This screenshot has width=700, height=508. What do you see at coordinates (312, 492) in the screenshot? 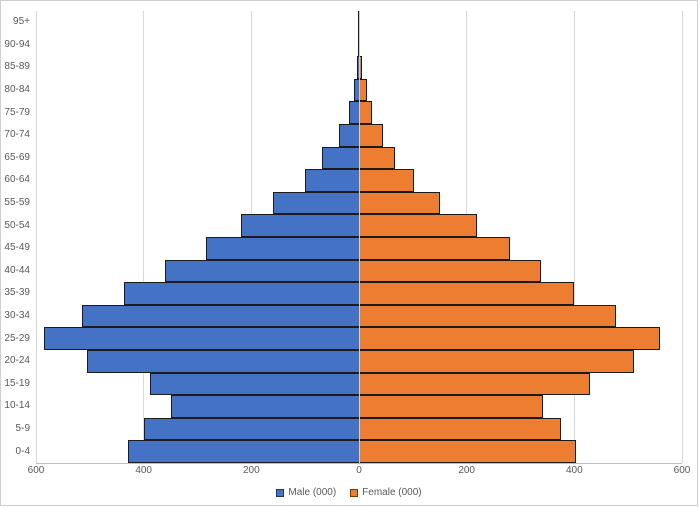
I see `legend-label-male: Male (000)` at bounding box center [312, 492].